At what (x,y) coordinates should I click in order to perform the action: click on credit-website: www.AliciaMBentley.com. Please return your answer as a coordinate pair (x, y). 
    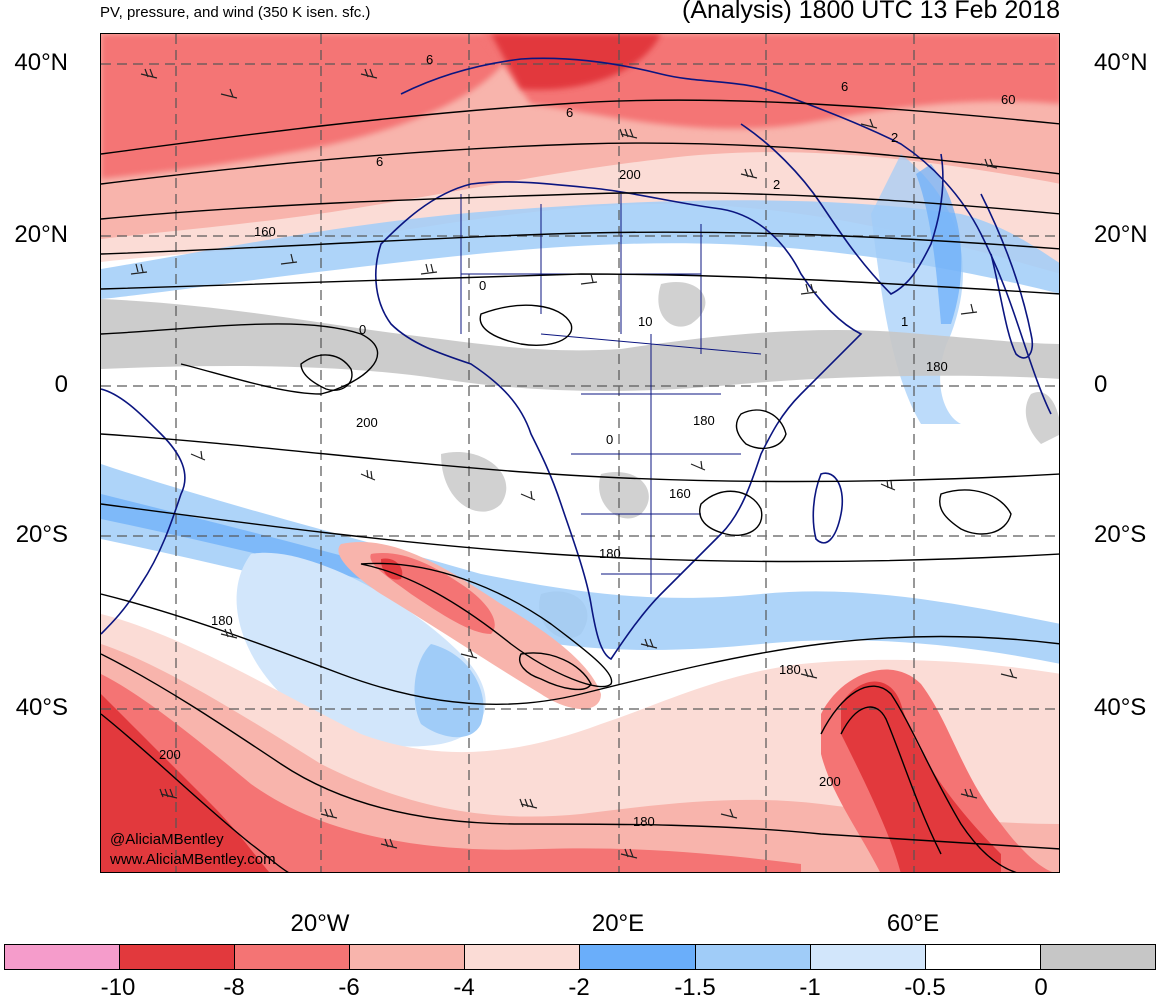
    Looking at the image, I should click on (193, 859).